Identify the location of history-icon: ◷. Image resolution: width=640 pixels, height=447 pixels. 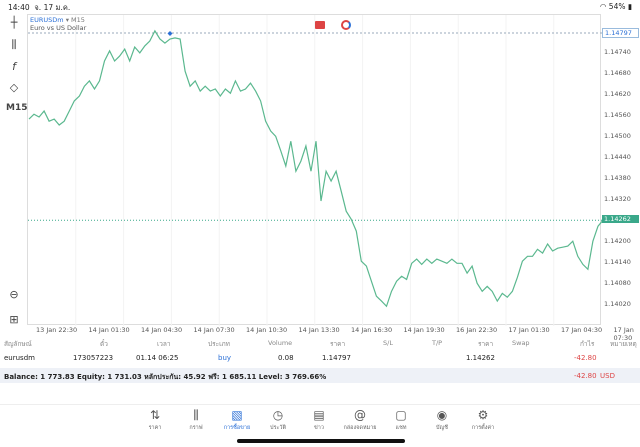
(278, 415).